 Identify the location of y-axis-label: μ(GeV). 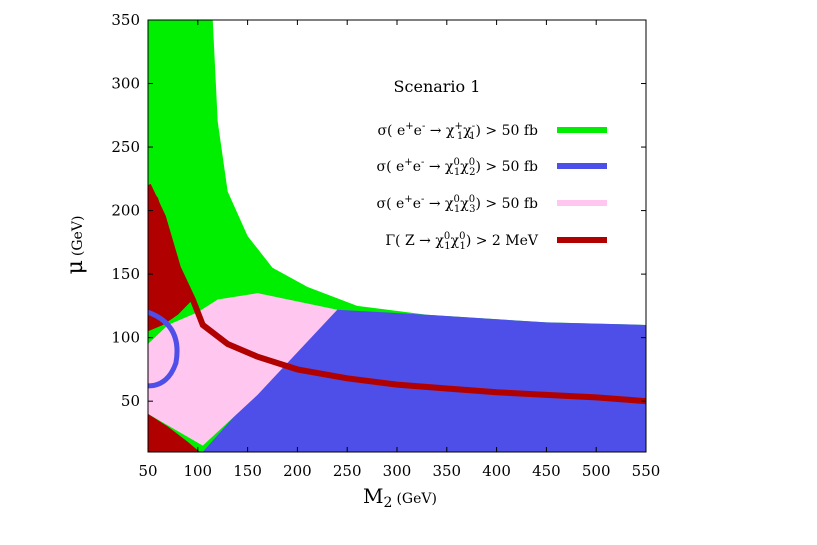
(75, 245).